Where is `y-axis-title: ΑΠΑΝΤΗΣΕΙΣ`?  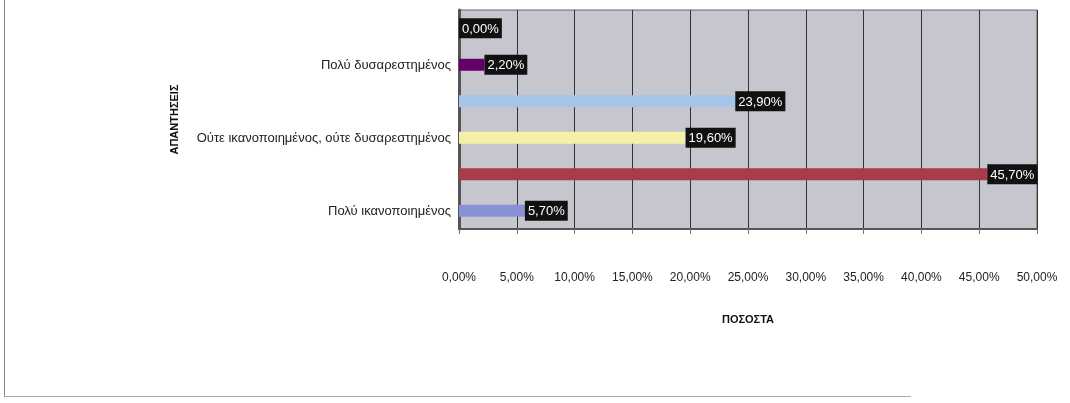
y-axis-title: ΑΠΑΝΤΗΣΕΙΣ is located at coordinates (173, 119).